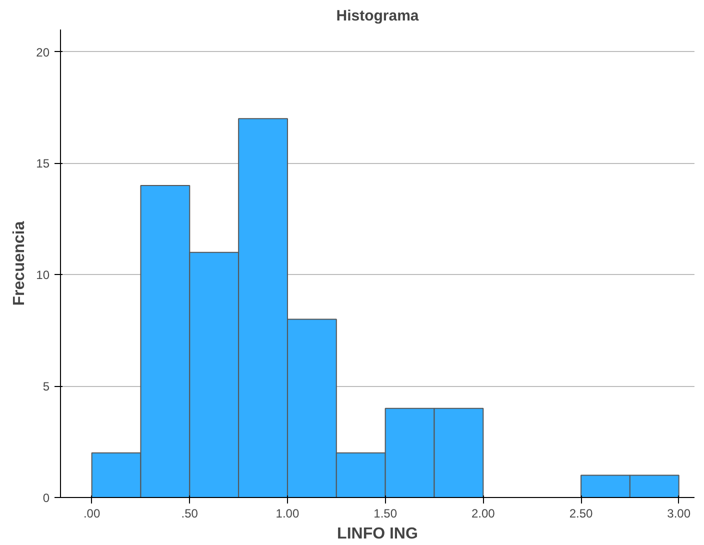  I want to click on x-tick-label: 2.50, so click(581, 513).